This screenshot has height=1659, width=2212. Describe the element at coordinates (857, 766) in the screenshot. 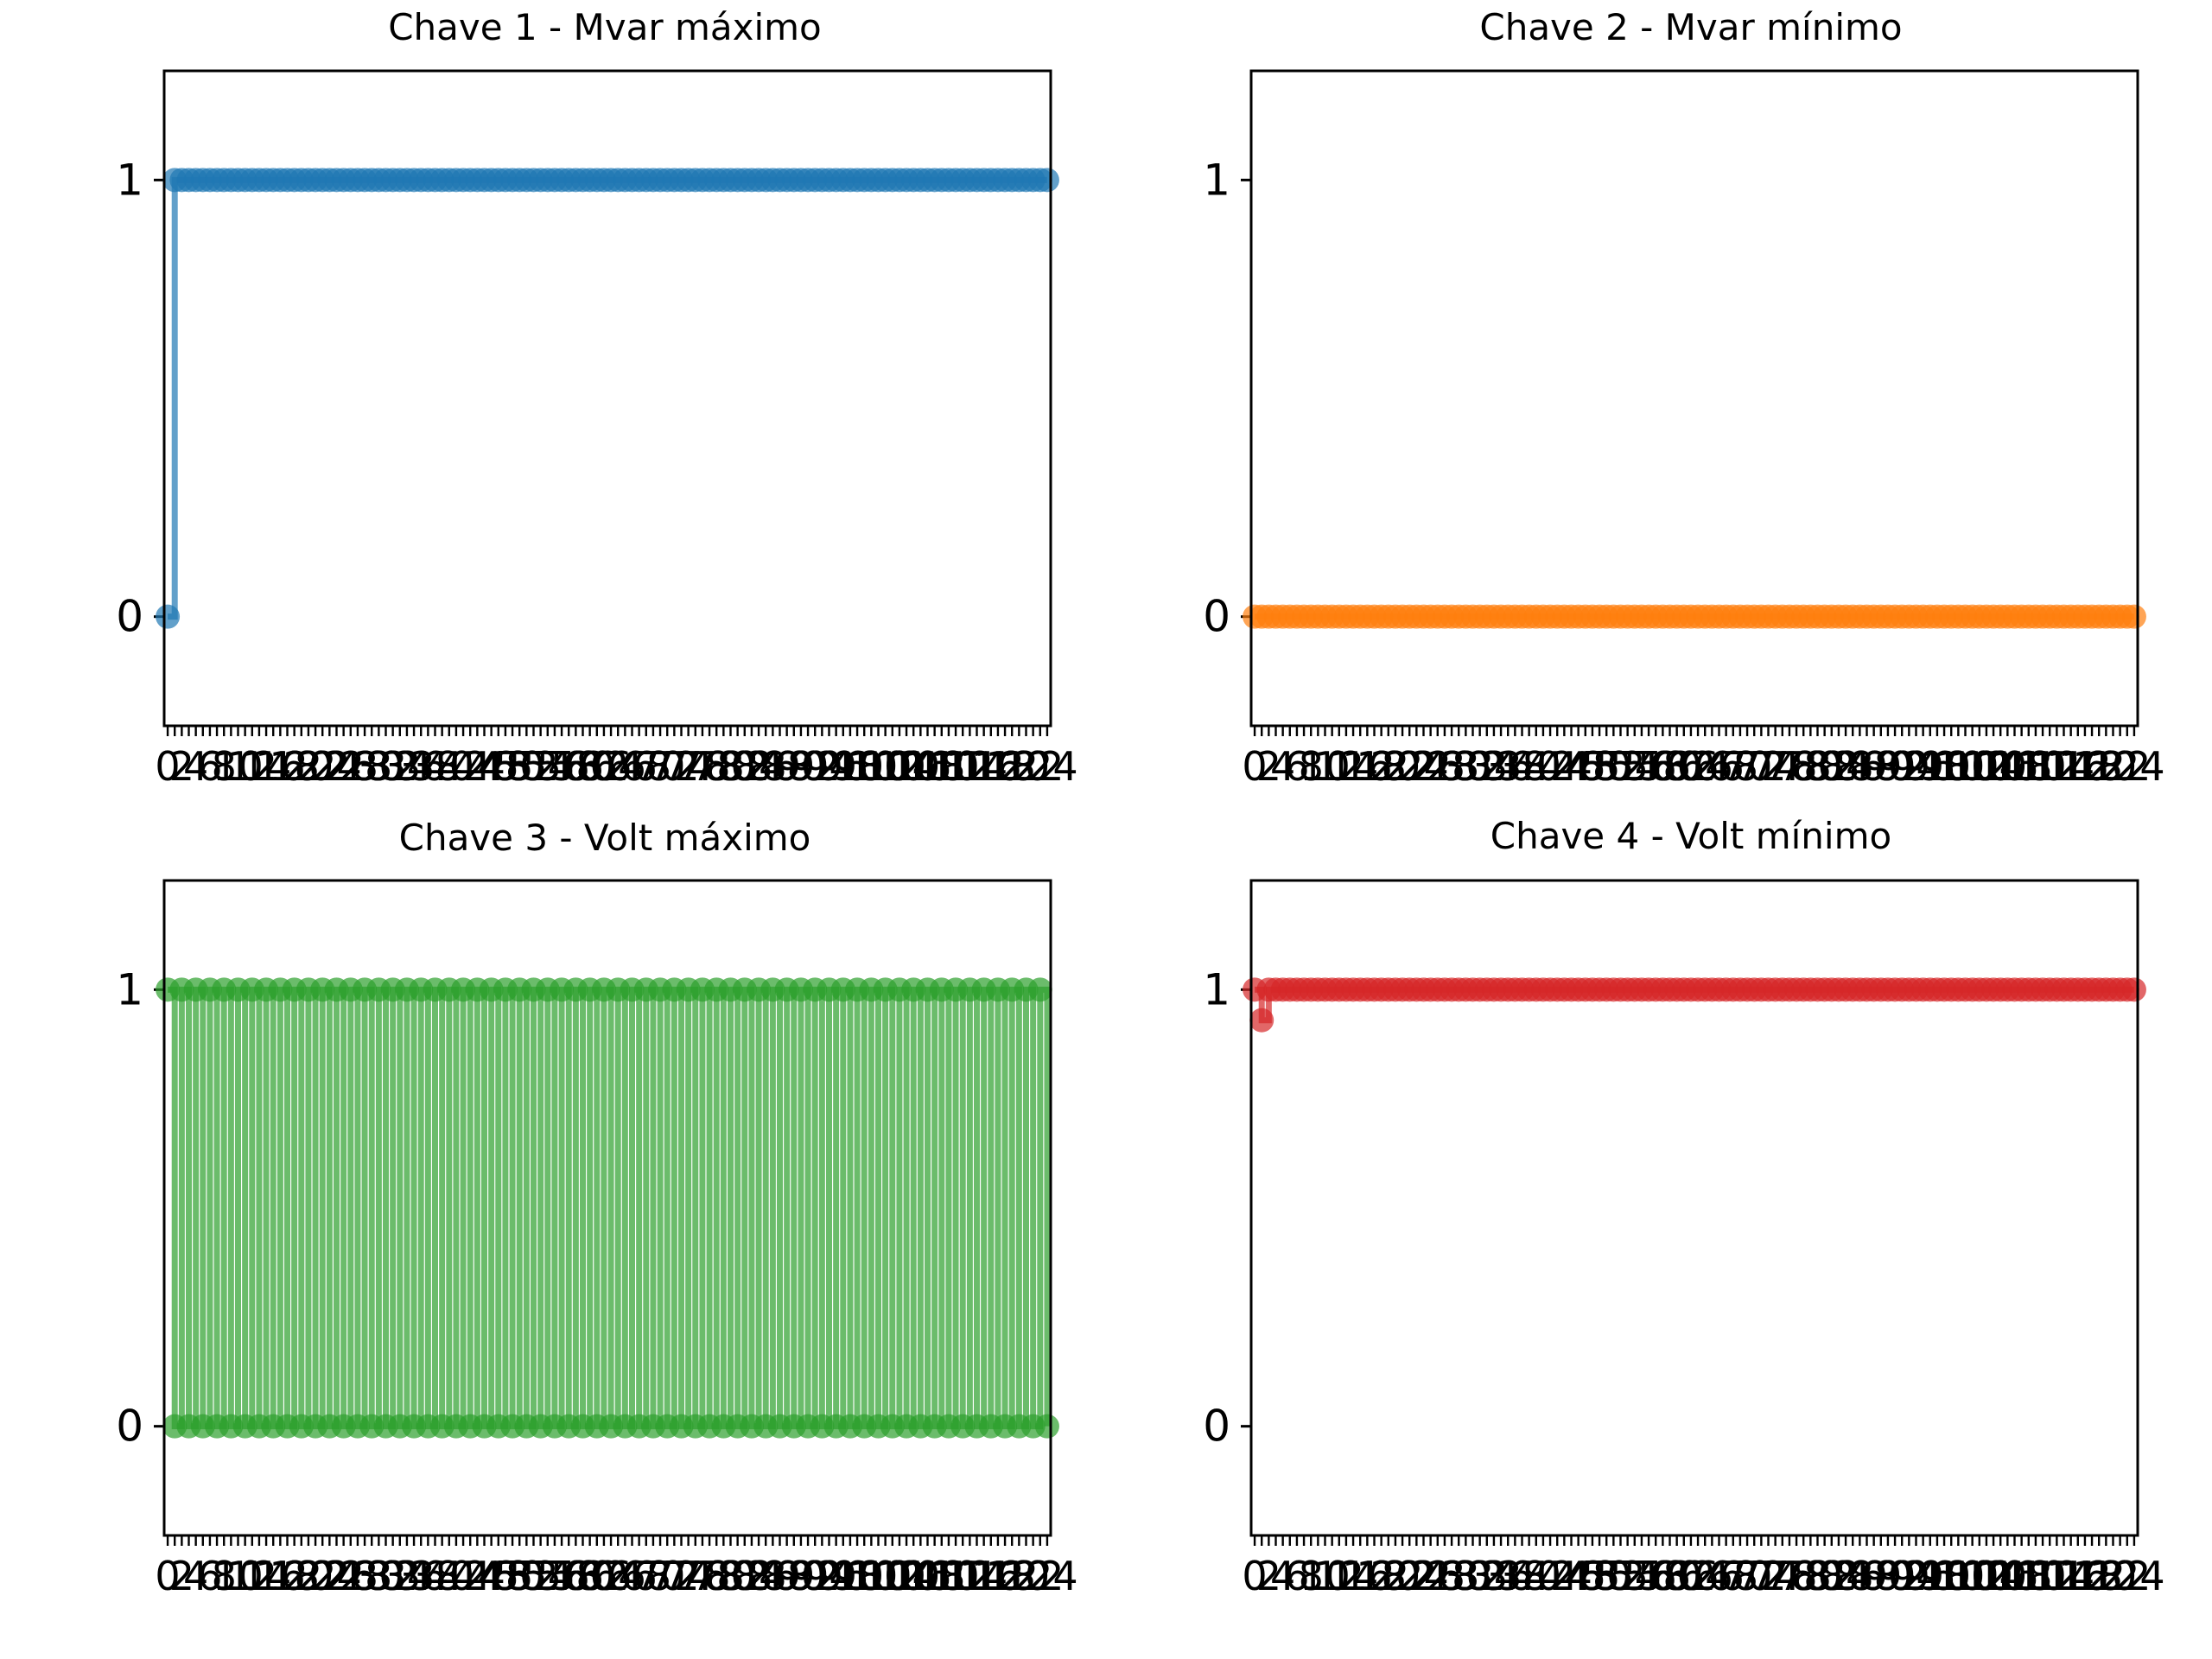

I see `x-tick-label: 98` at that location.